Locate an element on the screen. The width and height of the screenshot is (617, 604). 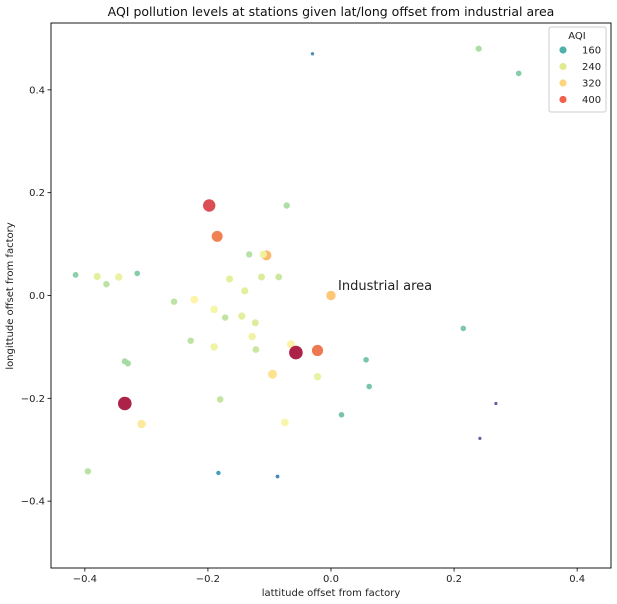
legend-label-400: 400 is located at coordinates (591, 100).